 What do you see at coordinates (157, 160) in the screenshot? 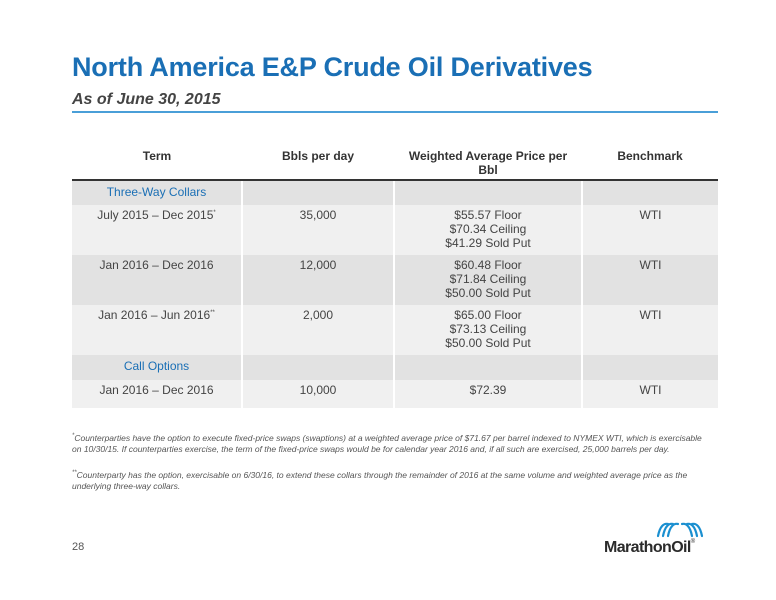
I see `column-header-term: Term` at bounding box center [157, 160].